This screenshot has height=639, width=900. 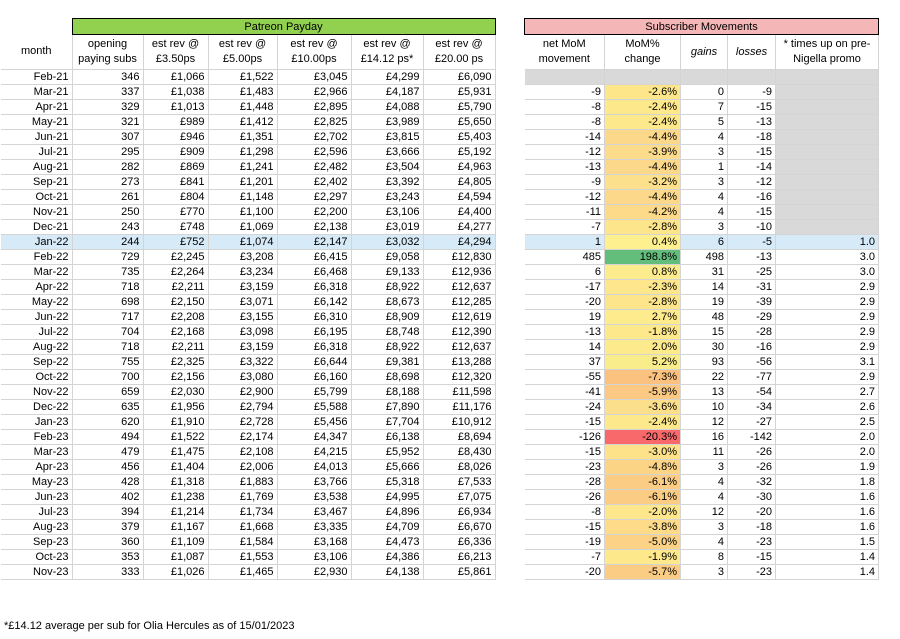 I want to click on value-cell: -27, so click(x=751, y=422).